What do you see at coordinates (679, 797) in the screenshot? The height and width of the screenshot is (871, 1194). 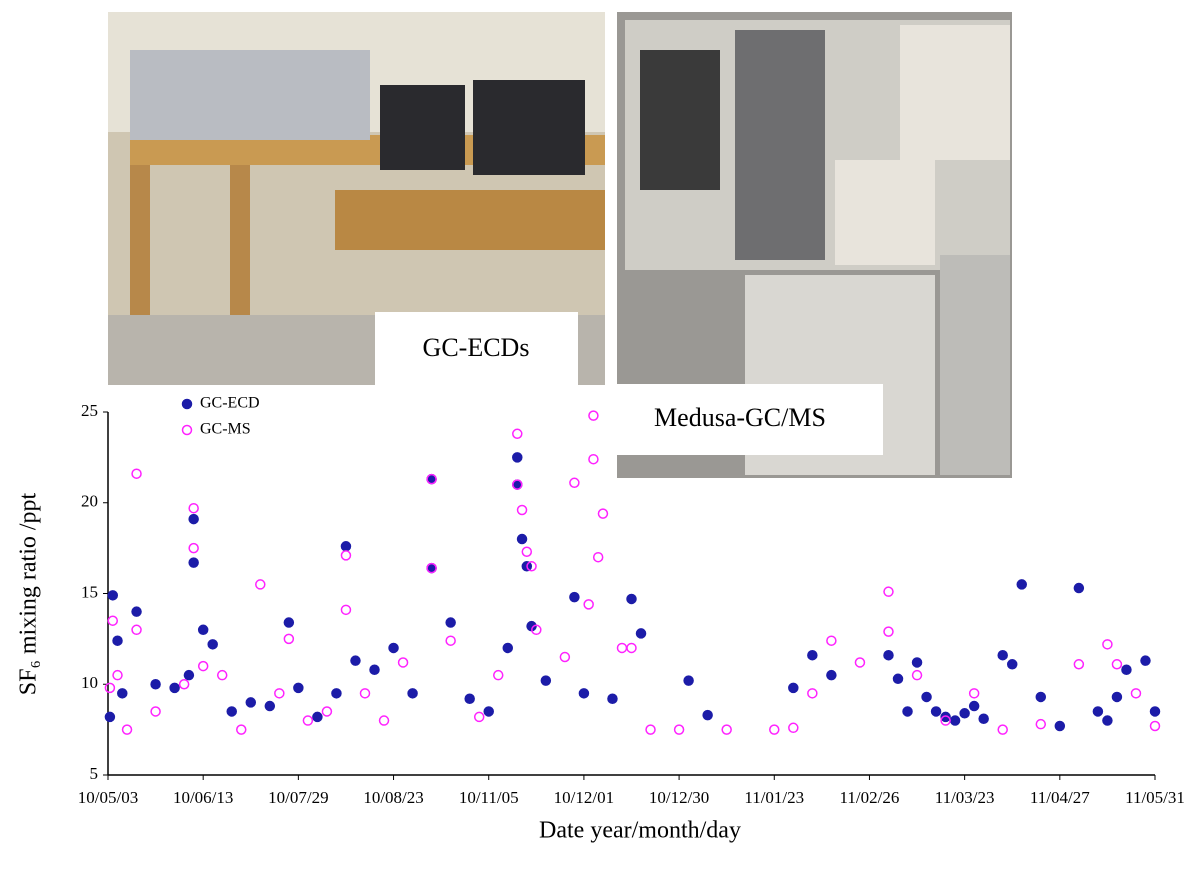 I see `x-tick-label: 10/12/30` at bounding box center [679, 797].